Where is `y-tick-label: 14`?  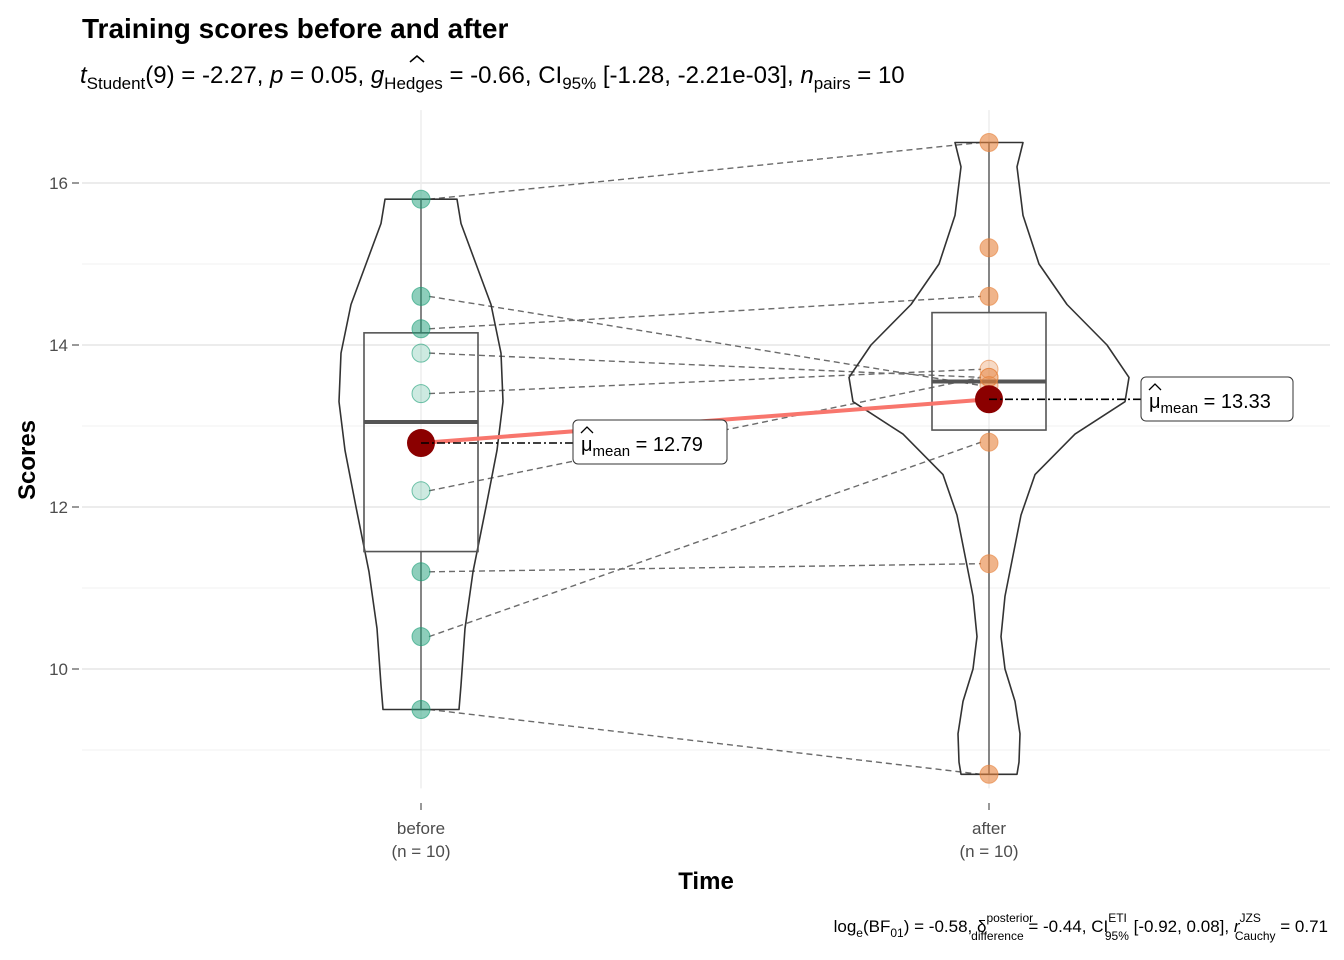 y-tick-label: 14 is located at coordinates (58, 345).